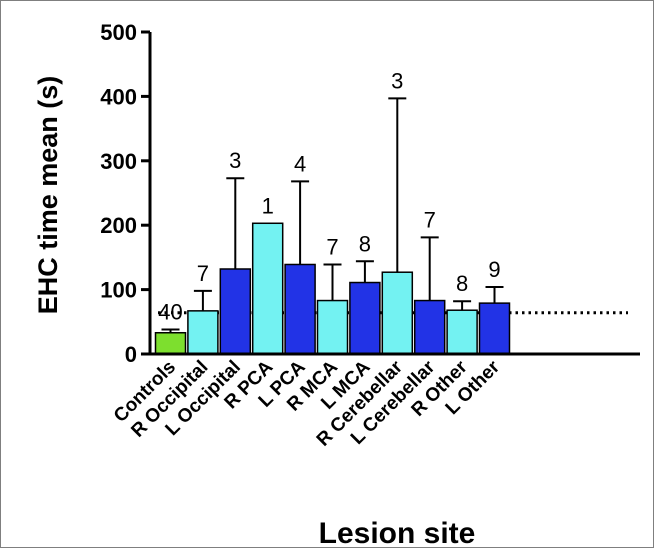 This screenshot has width=654, height=548. What do you see at coordinates (118, 32) in the screenshot?
I see `y-tick-label: 500` at bounding box center [118, 32].